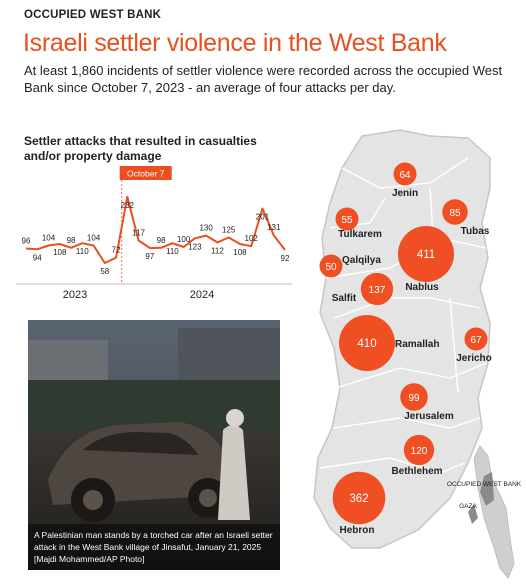 The image size is (526, 584). I want to click on region-label: Tubas, so click(475, 231).